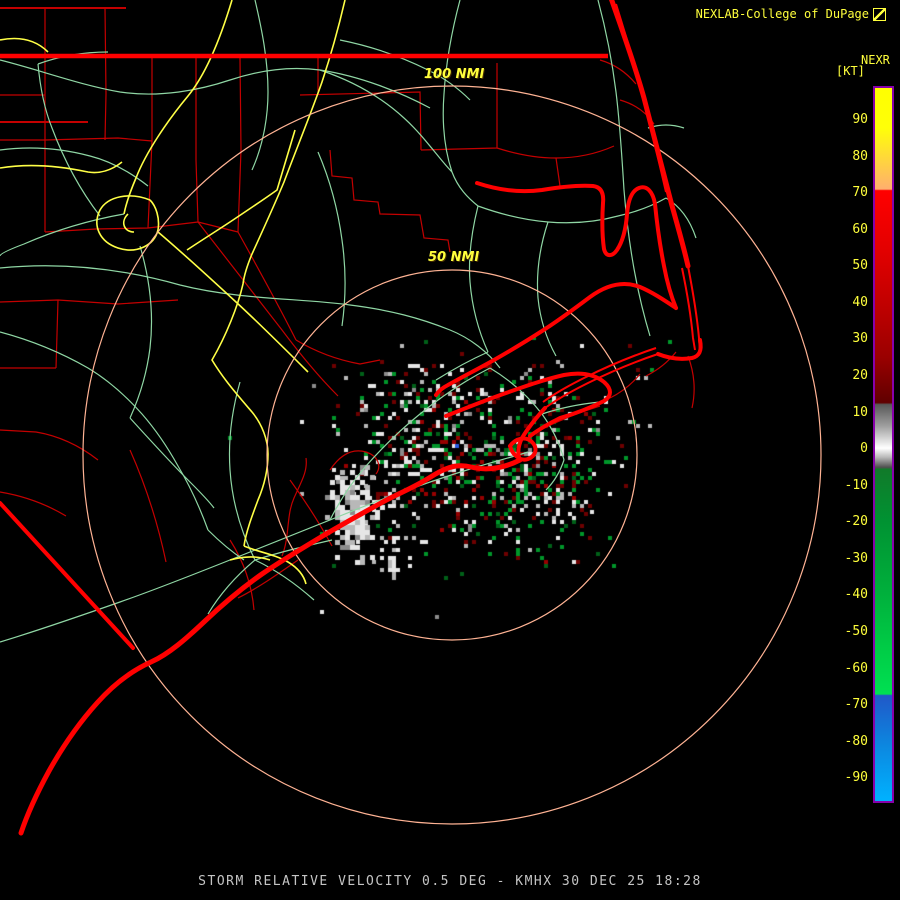 This screenshot has height=900, width=900. What do you see at coordinates (860, 229) in the screenshot?
I see `colorbar-tick: 60` at bounding box center [860, 229].